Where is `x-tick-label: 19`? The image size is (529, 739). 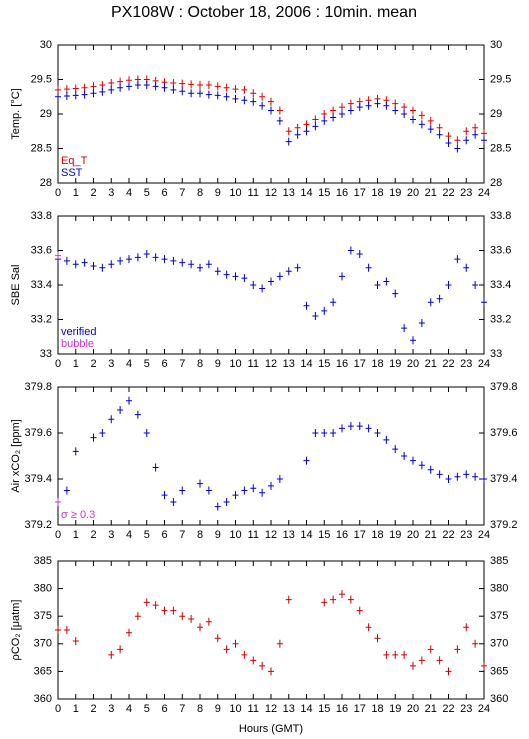 x-tick-label: 19 is located at coordinates (395, 193).